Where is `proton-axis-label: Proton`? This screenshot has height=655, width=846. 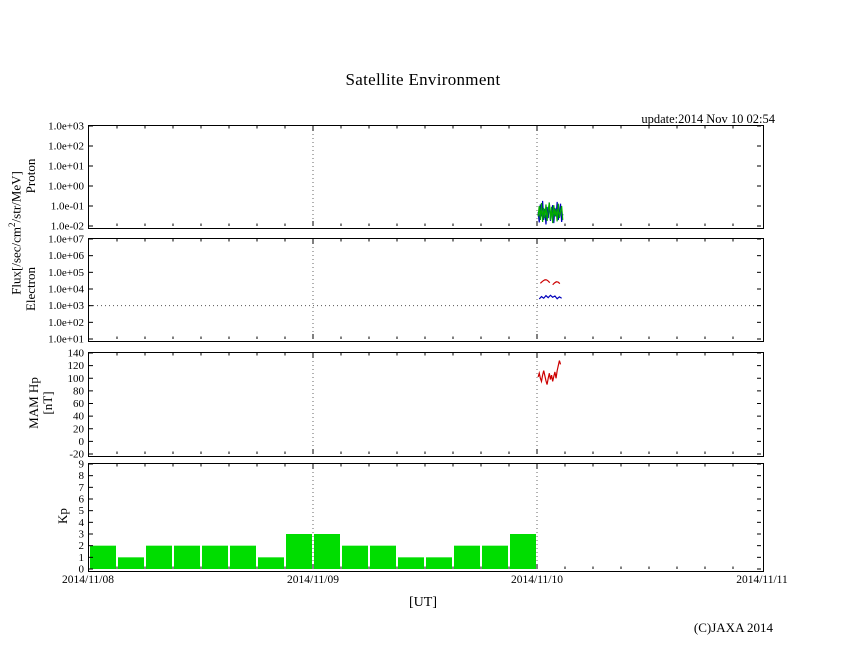
proton-axis-label: Proton is located at coordinates (30, 176).